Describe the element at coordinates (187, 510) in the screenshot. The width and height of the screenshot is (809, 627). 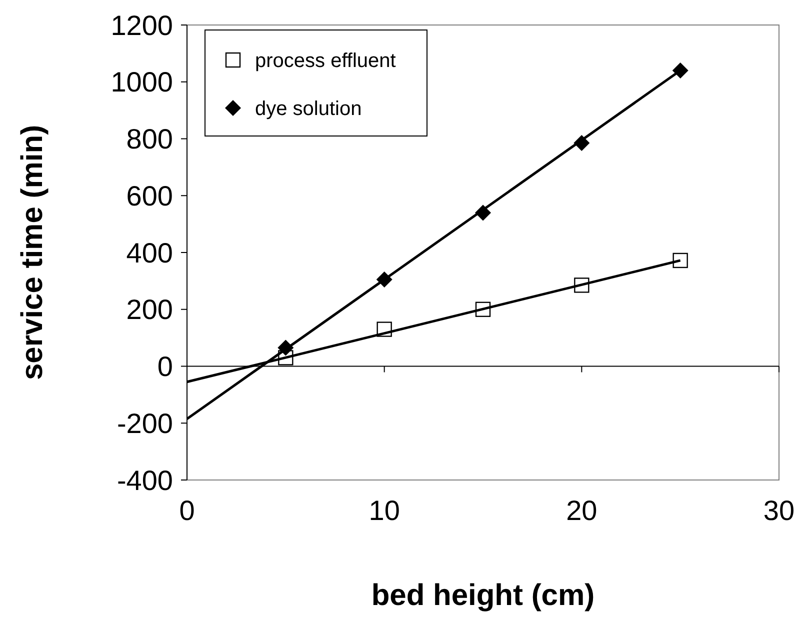
I see `x-tick-label: 0` at that location.